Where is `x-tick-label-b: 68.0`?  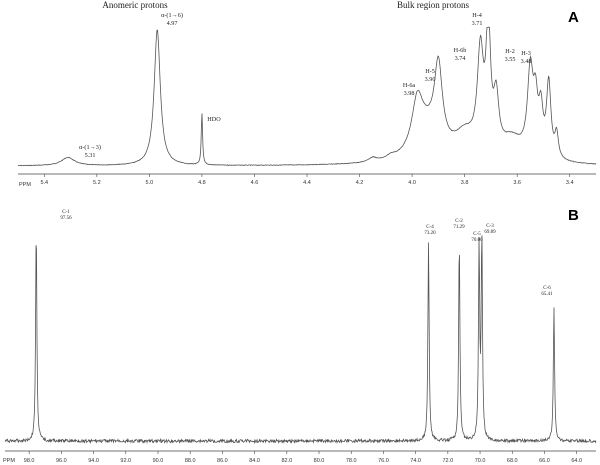
x-tick-label-b: 68.0 is located at coordinates (512, 461).